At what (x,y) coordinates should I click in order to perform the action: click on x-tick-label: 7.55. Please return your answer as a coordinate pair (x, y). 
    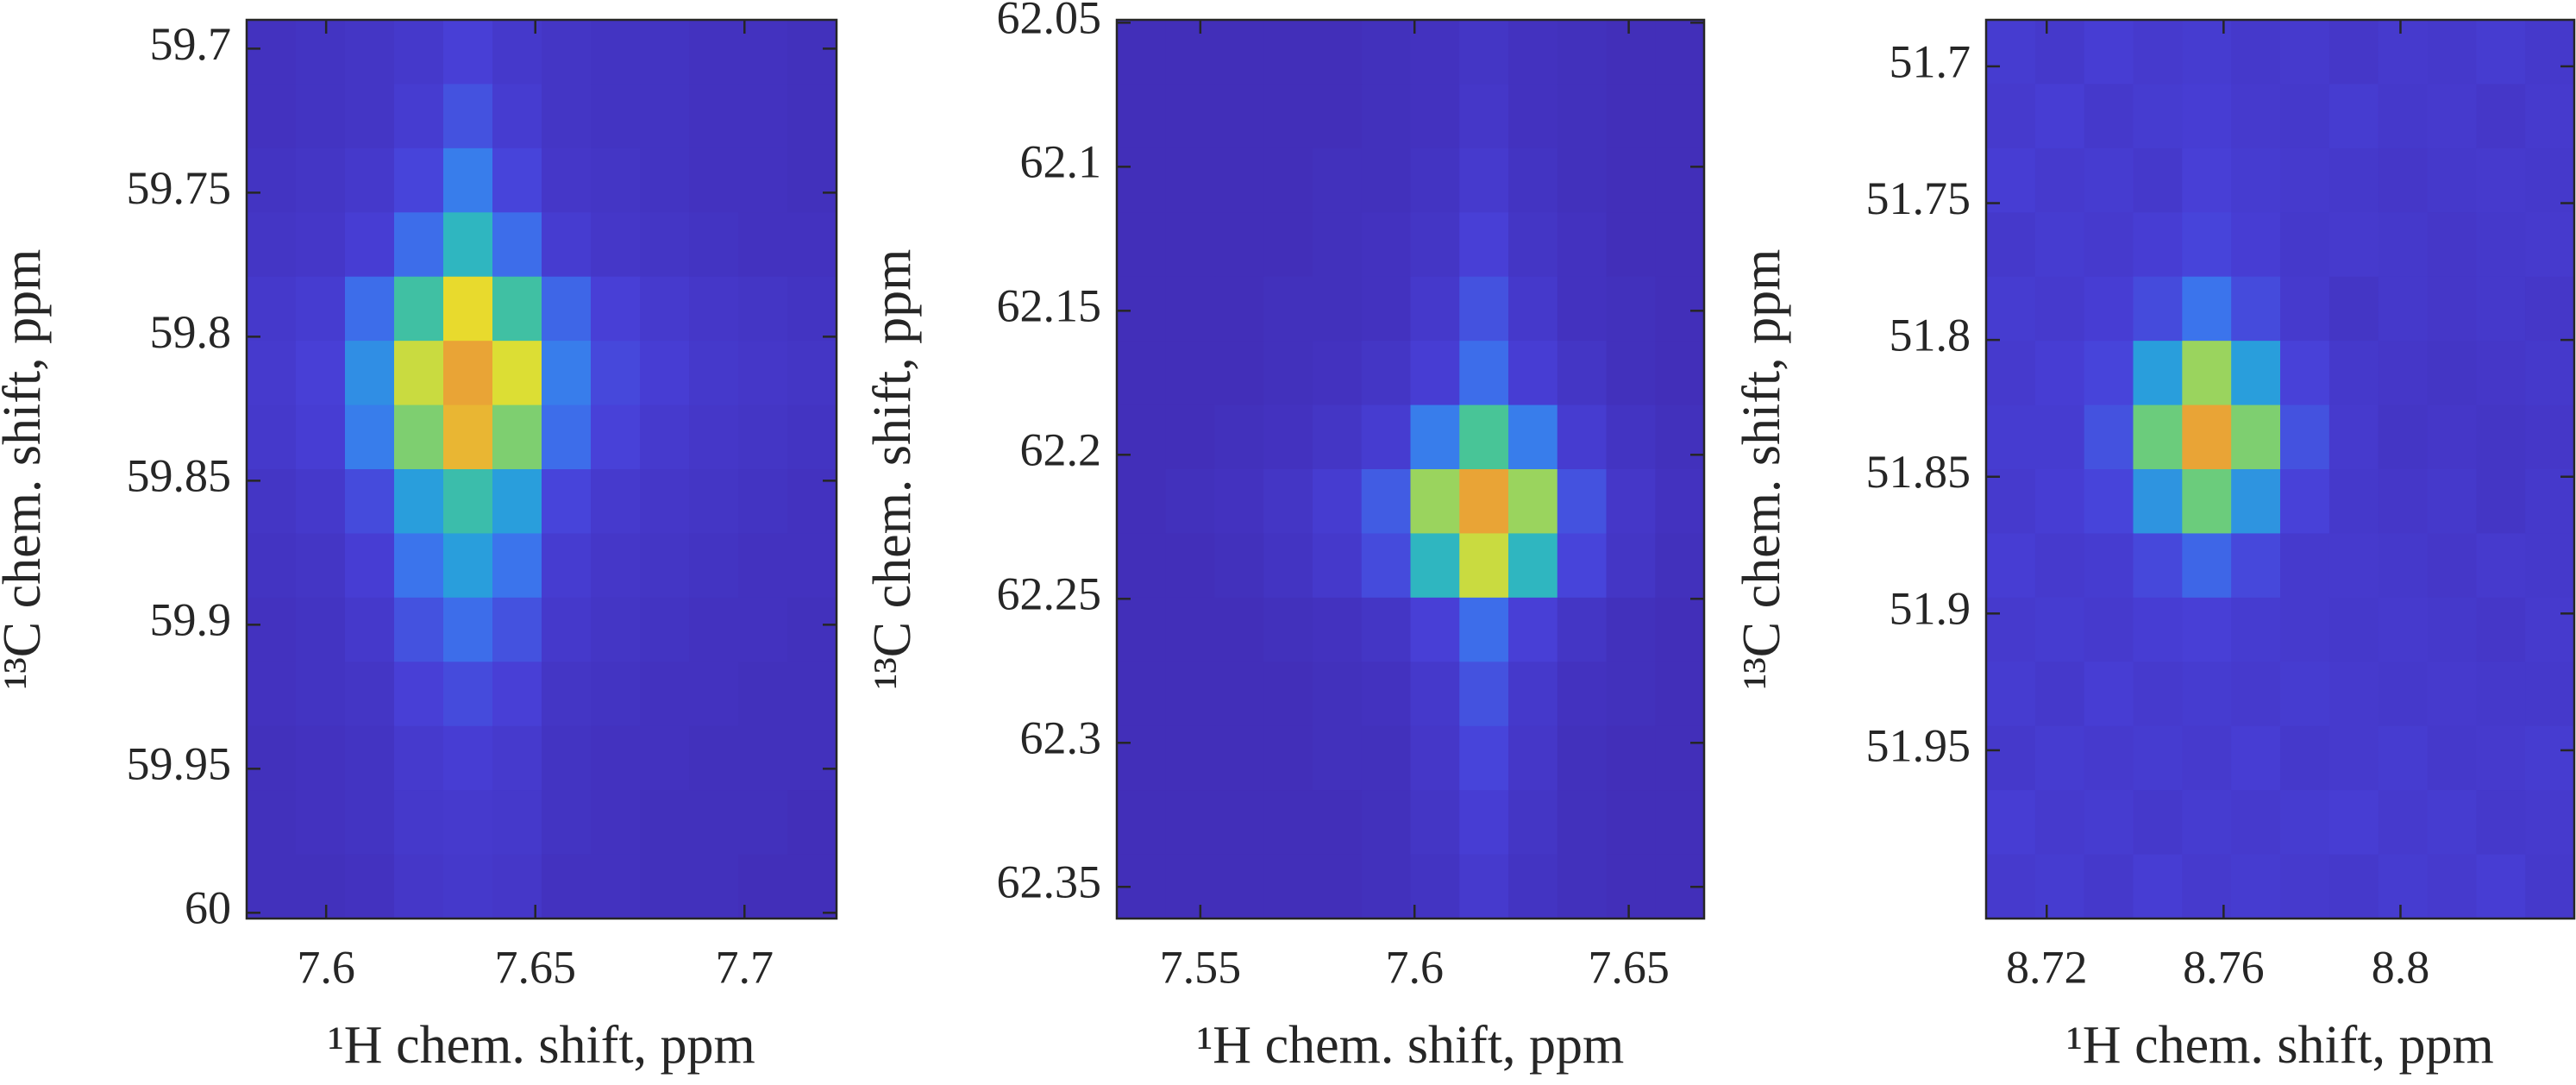
    Looking at the image, I should click on (1201, 967).